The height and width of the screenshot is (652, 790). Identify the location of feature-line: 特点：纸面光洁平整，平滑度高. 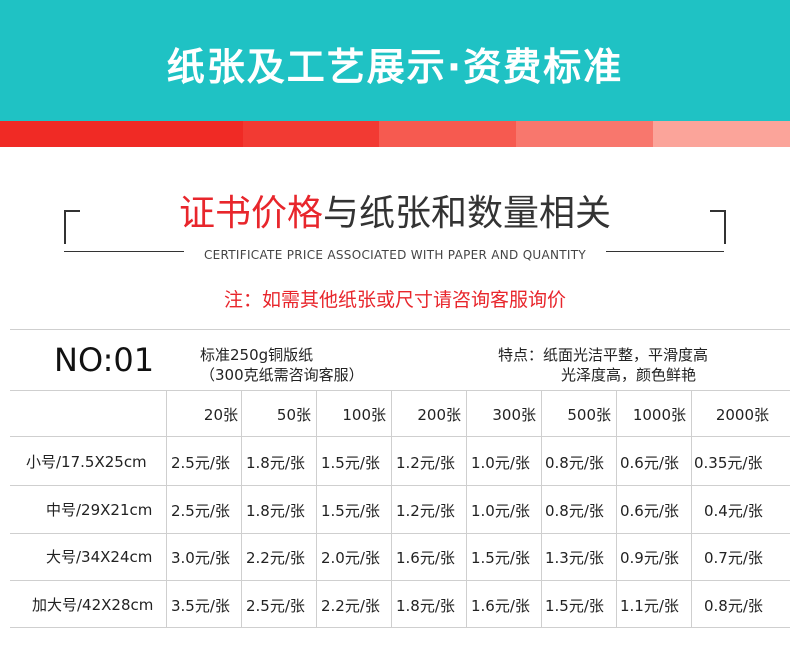
(603, 355).